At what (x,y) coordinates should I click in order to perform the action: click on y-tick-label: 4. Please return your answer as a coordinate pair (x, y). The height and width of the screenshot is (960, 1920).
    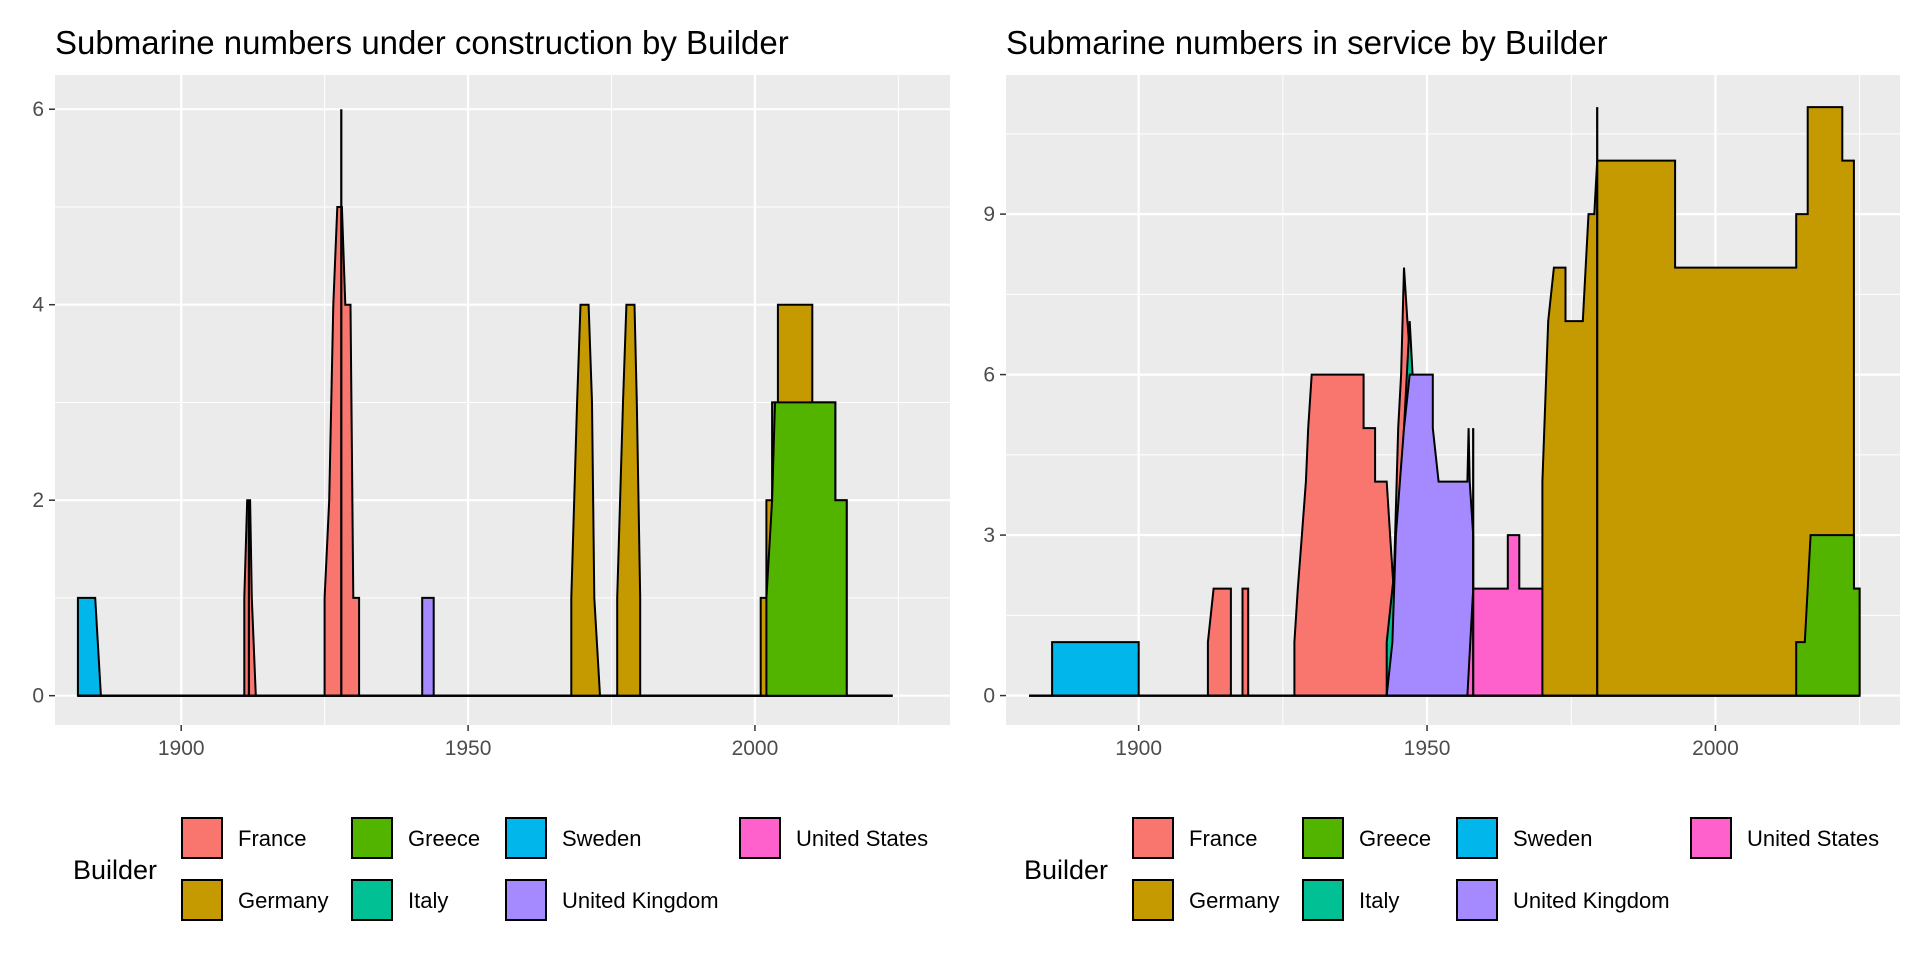
    Looking at the image, I should click on (38, 305).